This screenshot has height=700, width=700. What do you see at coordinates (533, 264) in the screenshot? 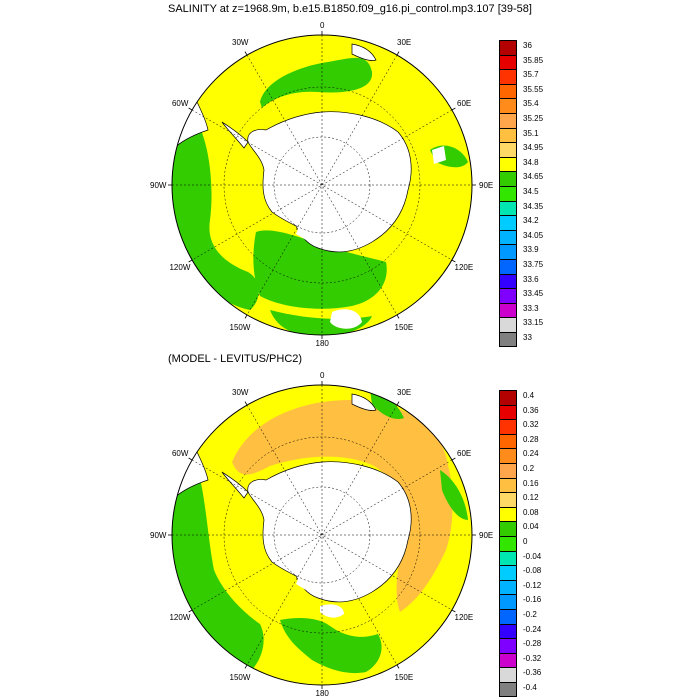
I see `colorbar-label: 33.75` at bounding box center [533, 264].